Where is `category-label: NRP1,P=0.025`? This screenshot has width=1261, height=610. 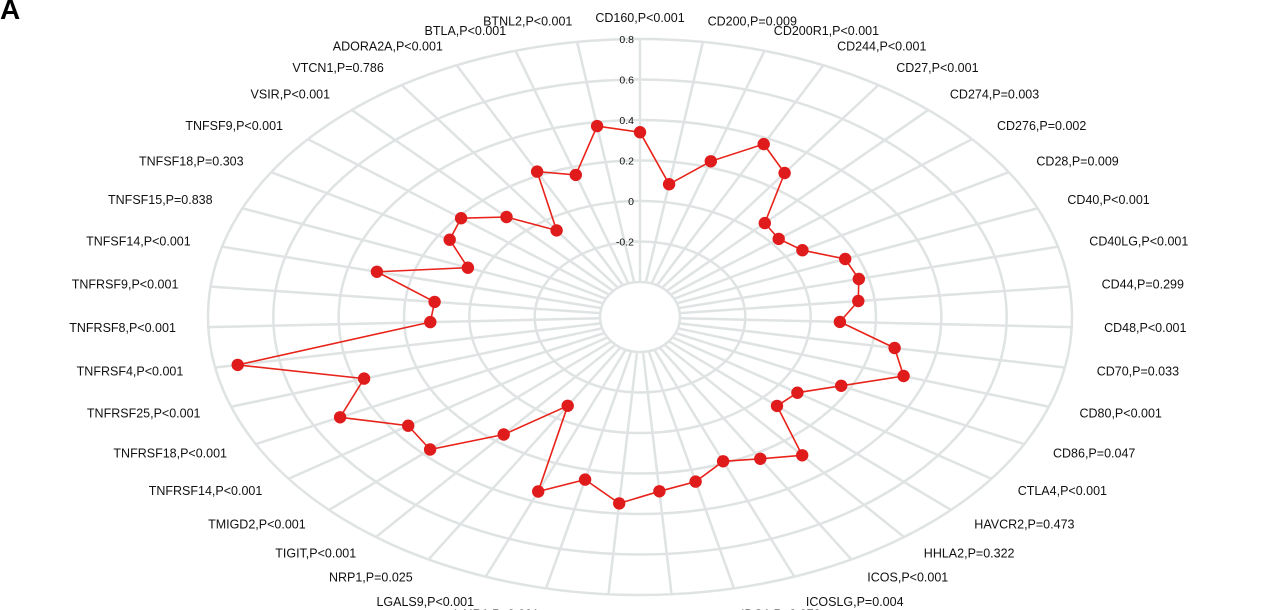 category-label: NRP1,P=0.025 is located at coordinates (371, 578).